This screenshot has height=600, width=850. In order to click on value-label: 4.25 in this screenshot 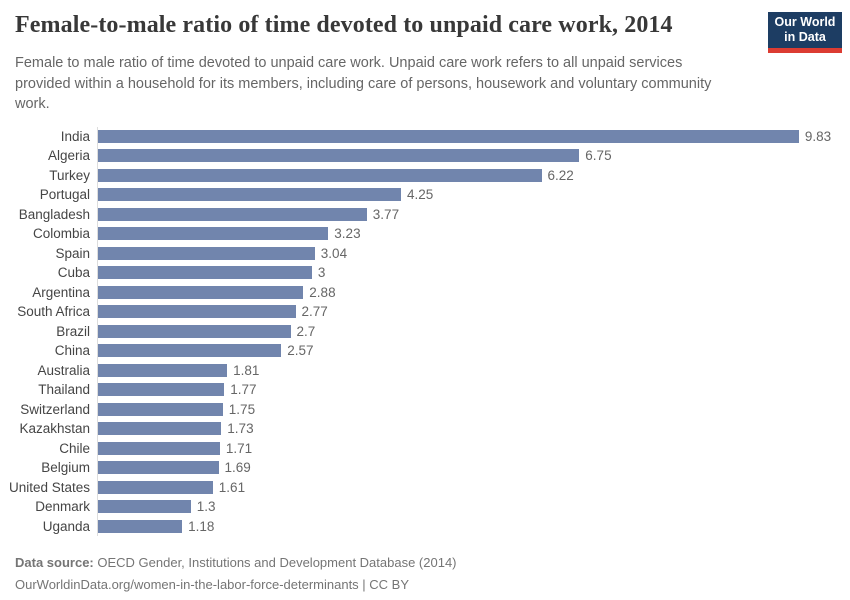, I will do `click(420, 195)`.